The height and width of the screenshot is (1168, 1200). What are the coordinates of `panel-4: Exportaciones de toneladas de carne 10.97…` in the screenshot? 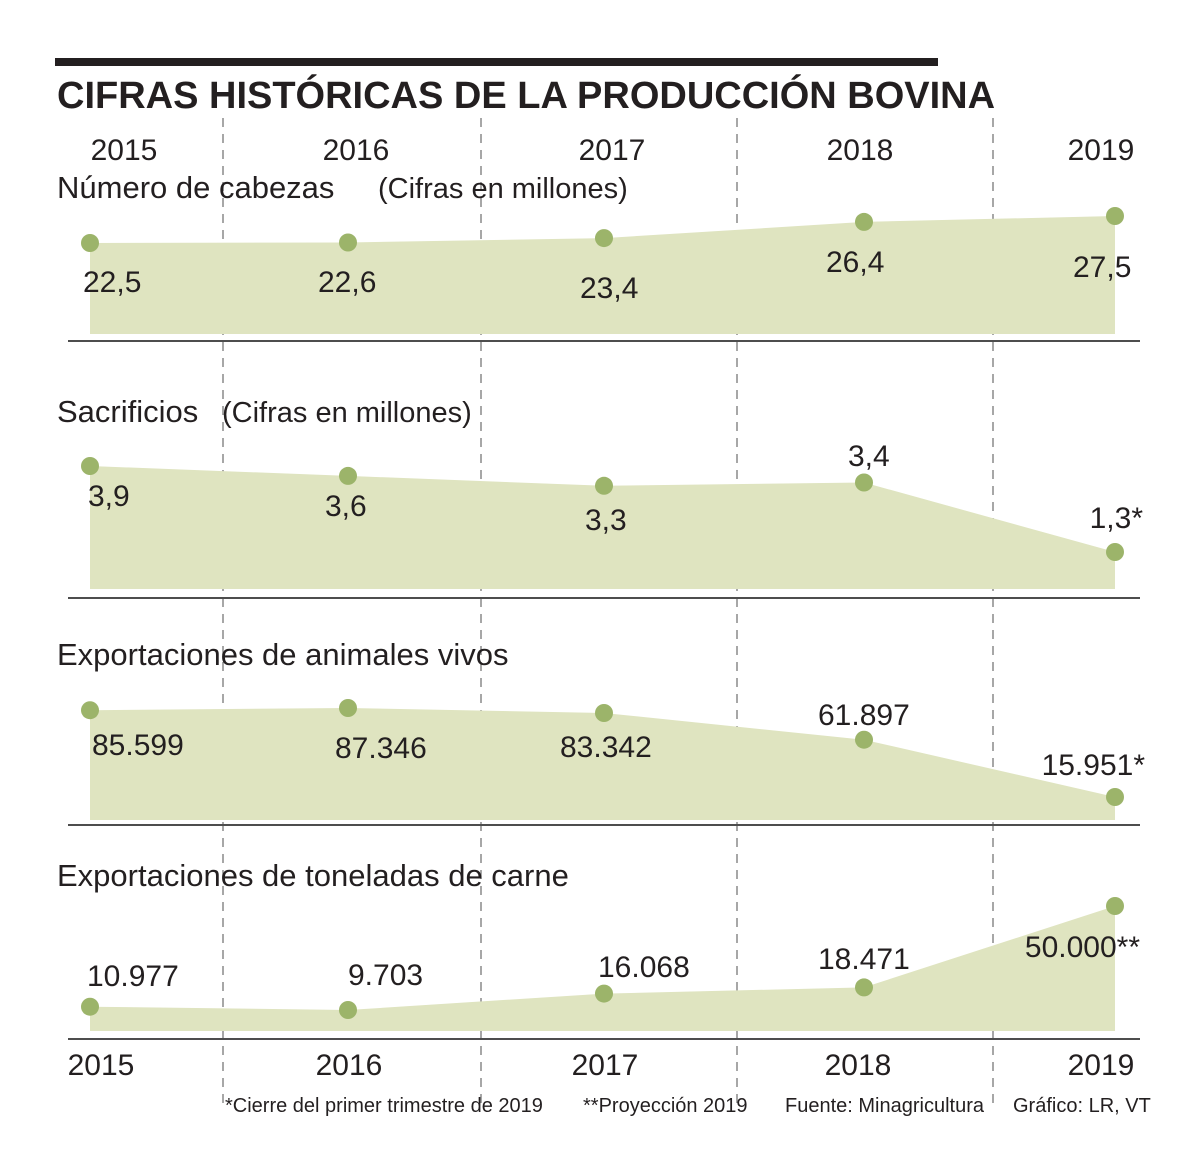 It's located at (598, 949).